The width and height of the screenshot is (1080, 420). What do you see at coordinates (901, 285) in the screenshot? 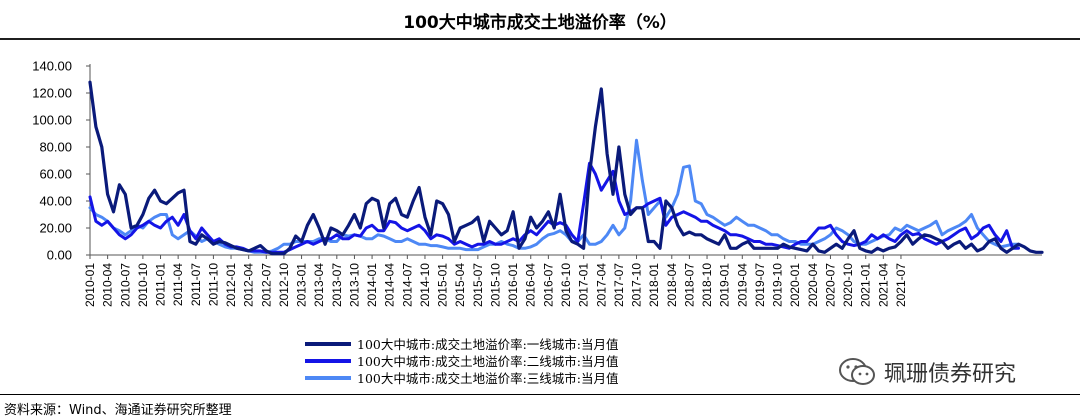
I see `x-tick-label: 2021-07` at bounding box center [901, 285].